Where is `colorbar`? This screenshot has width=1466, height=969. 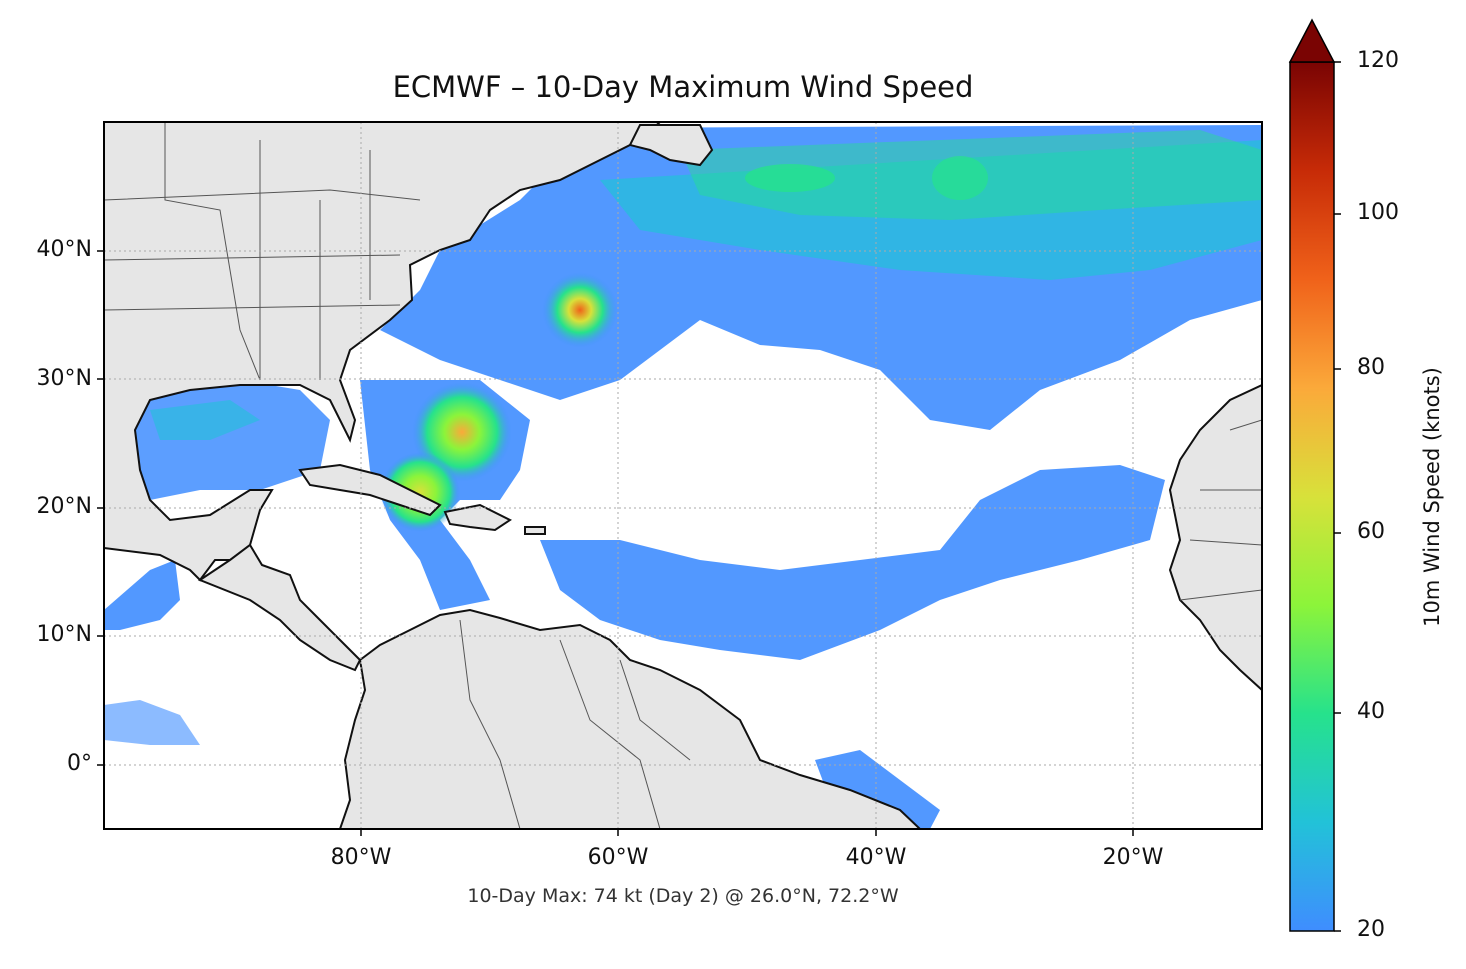 colorbar is located at coordinates (1314, 475).